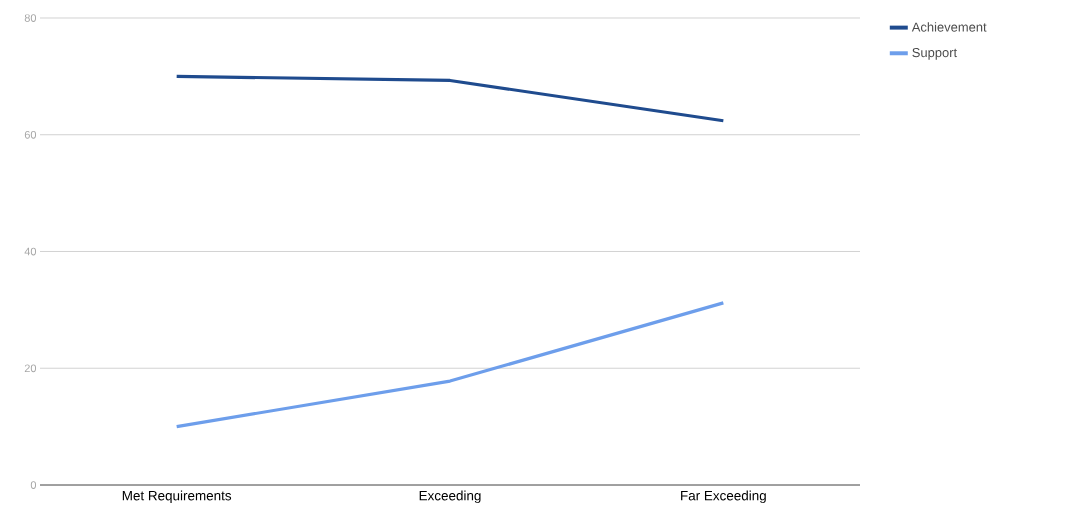 The width and height of the screenshot is (1066, 520). What do you see at coordinates (723, 497) in the screenshot?
I see `x-tick-label: Far Exceeding` at bounding box center [723, 497].